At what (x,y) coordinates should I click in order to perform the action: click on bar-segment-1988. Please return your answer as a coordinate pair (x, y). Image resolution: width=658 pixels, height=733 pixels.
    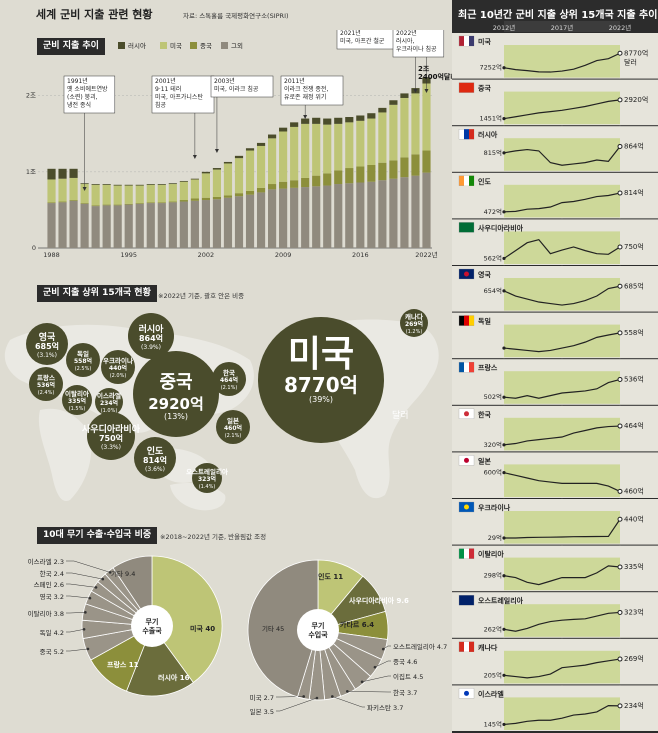
    Looking at the image, I should click on (51, 174).